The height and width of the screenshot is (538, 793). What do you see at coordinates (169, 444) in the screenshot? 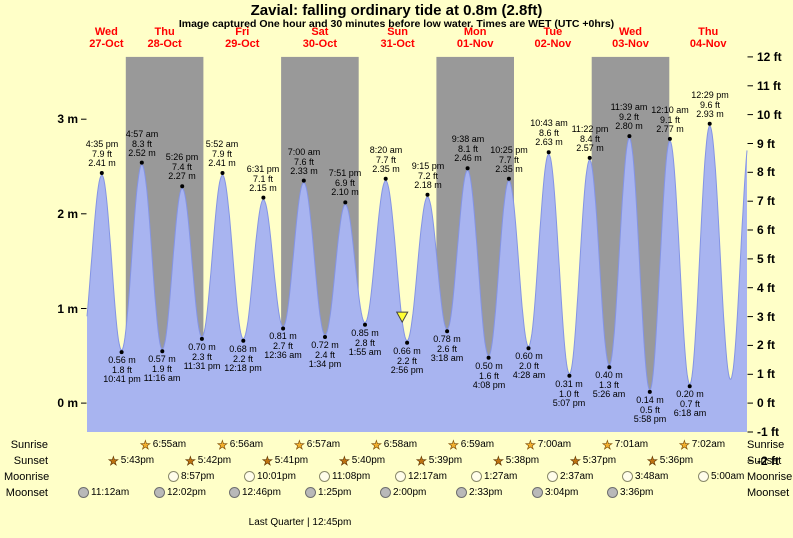
I see `sunrise-time: 6:55am` at bounding box center [169, 444].